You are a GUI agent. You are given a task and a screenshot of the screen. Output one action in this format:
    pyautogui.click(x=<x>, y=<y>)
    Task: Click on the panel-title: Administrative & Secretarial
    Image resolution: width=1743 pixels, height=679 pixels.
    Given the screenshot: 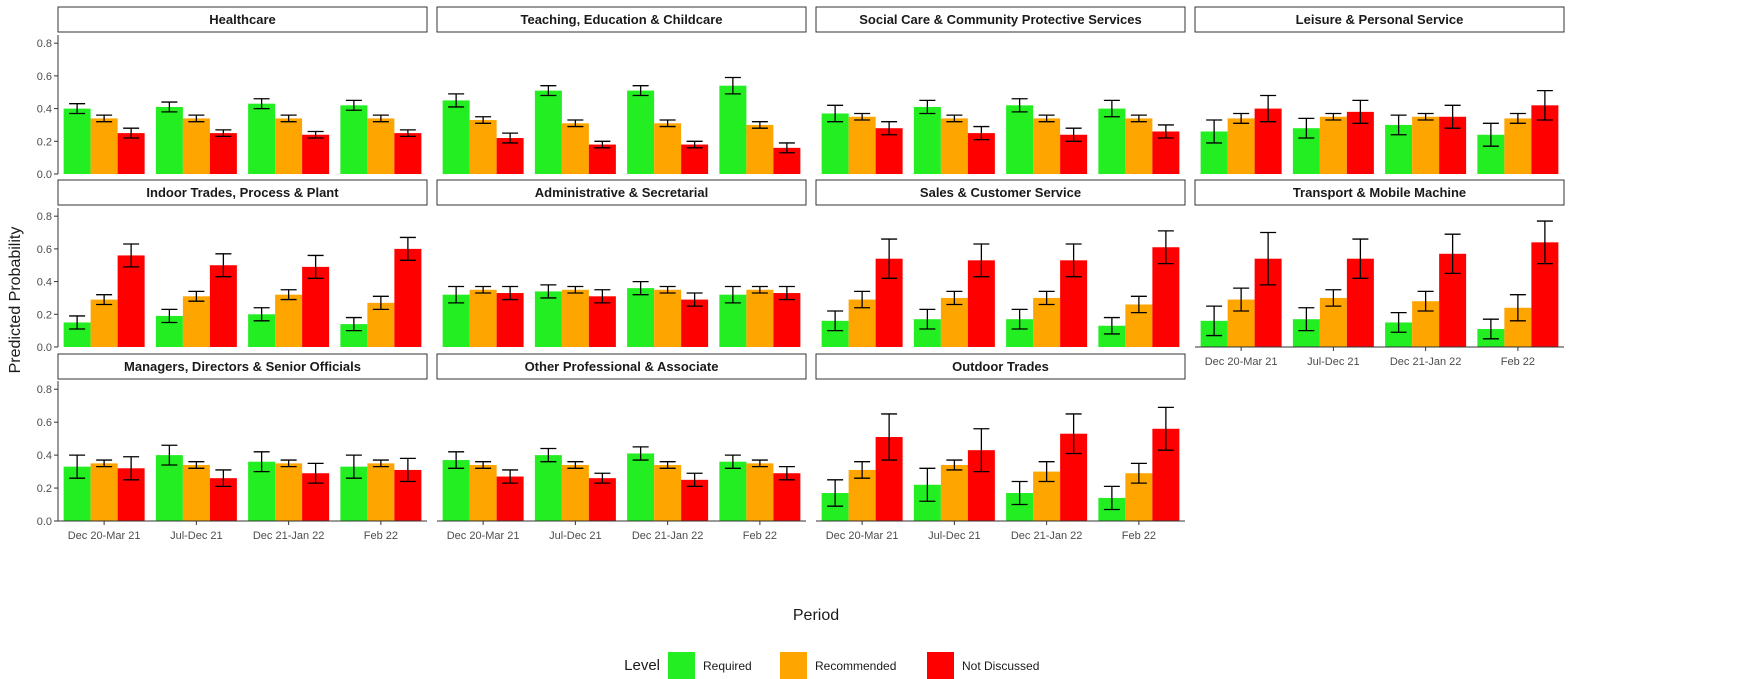 What is the action you would take?
    pyautogui.click(x=621, y=192)
    